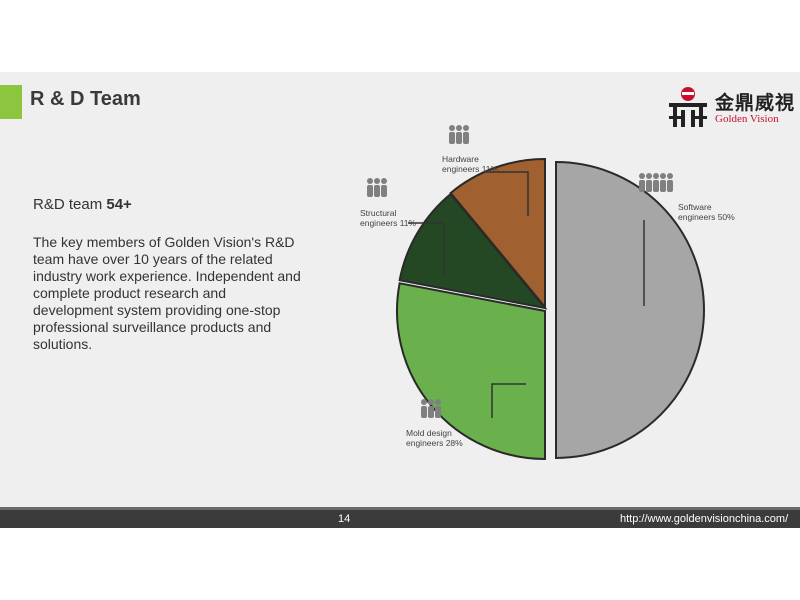  Describe the element at coordinates (400, 519) in the screenshot. I see `footer-bar` at that location.